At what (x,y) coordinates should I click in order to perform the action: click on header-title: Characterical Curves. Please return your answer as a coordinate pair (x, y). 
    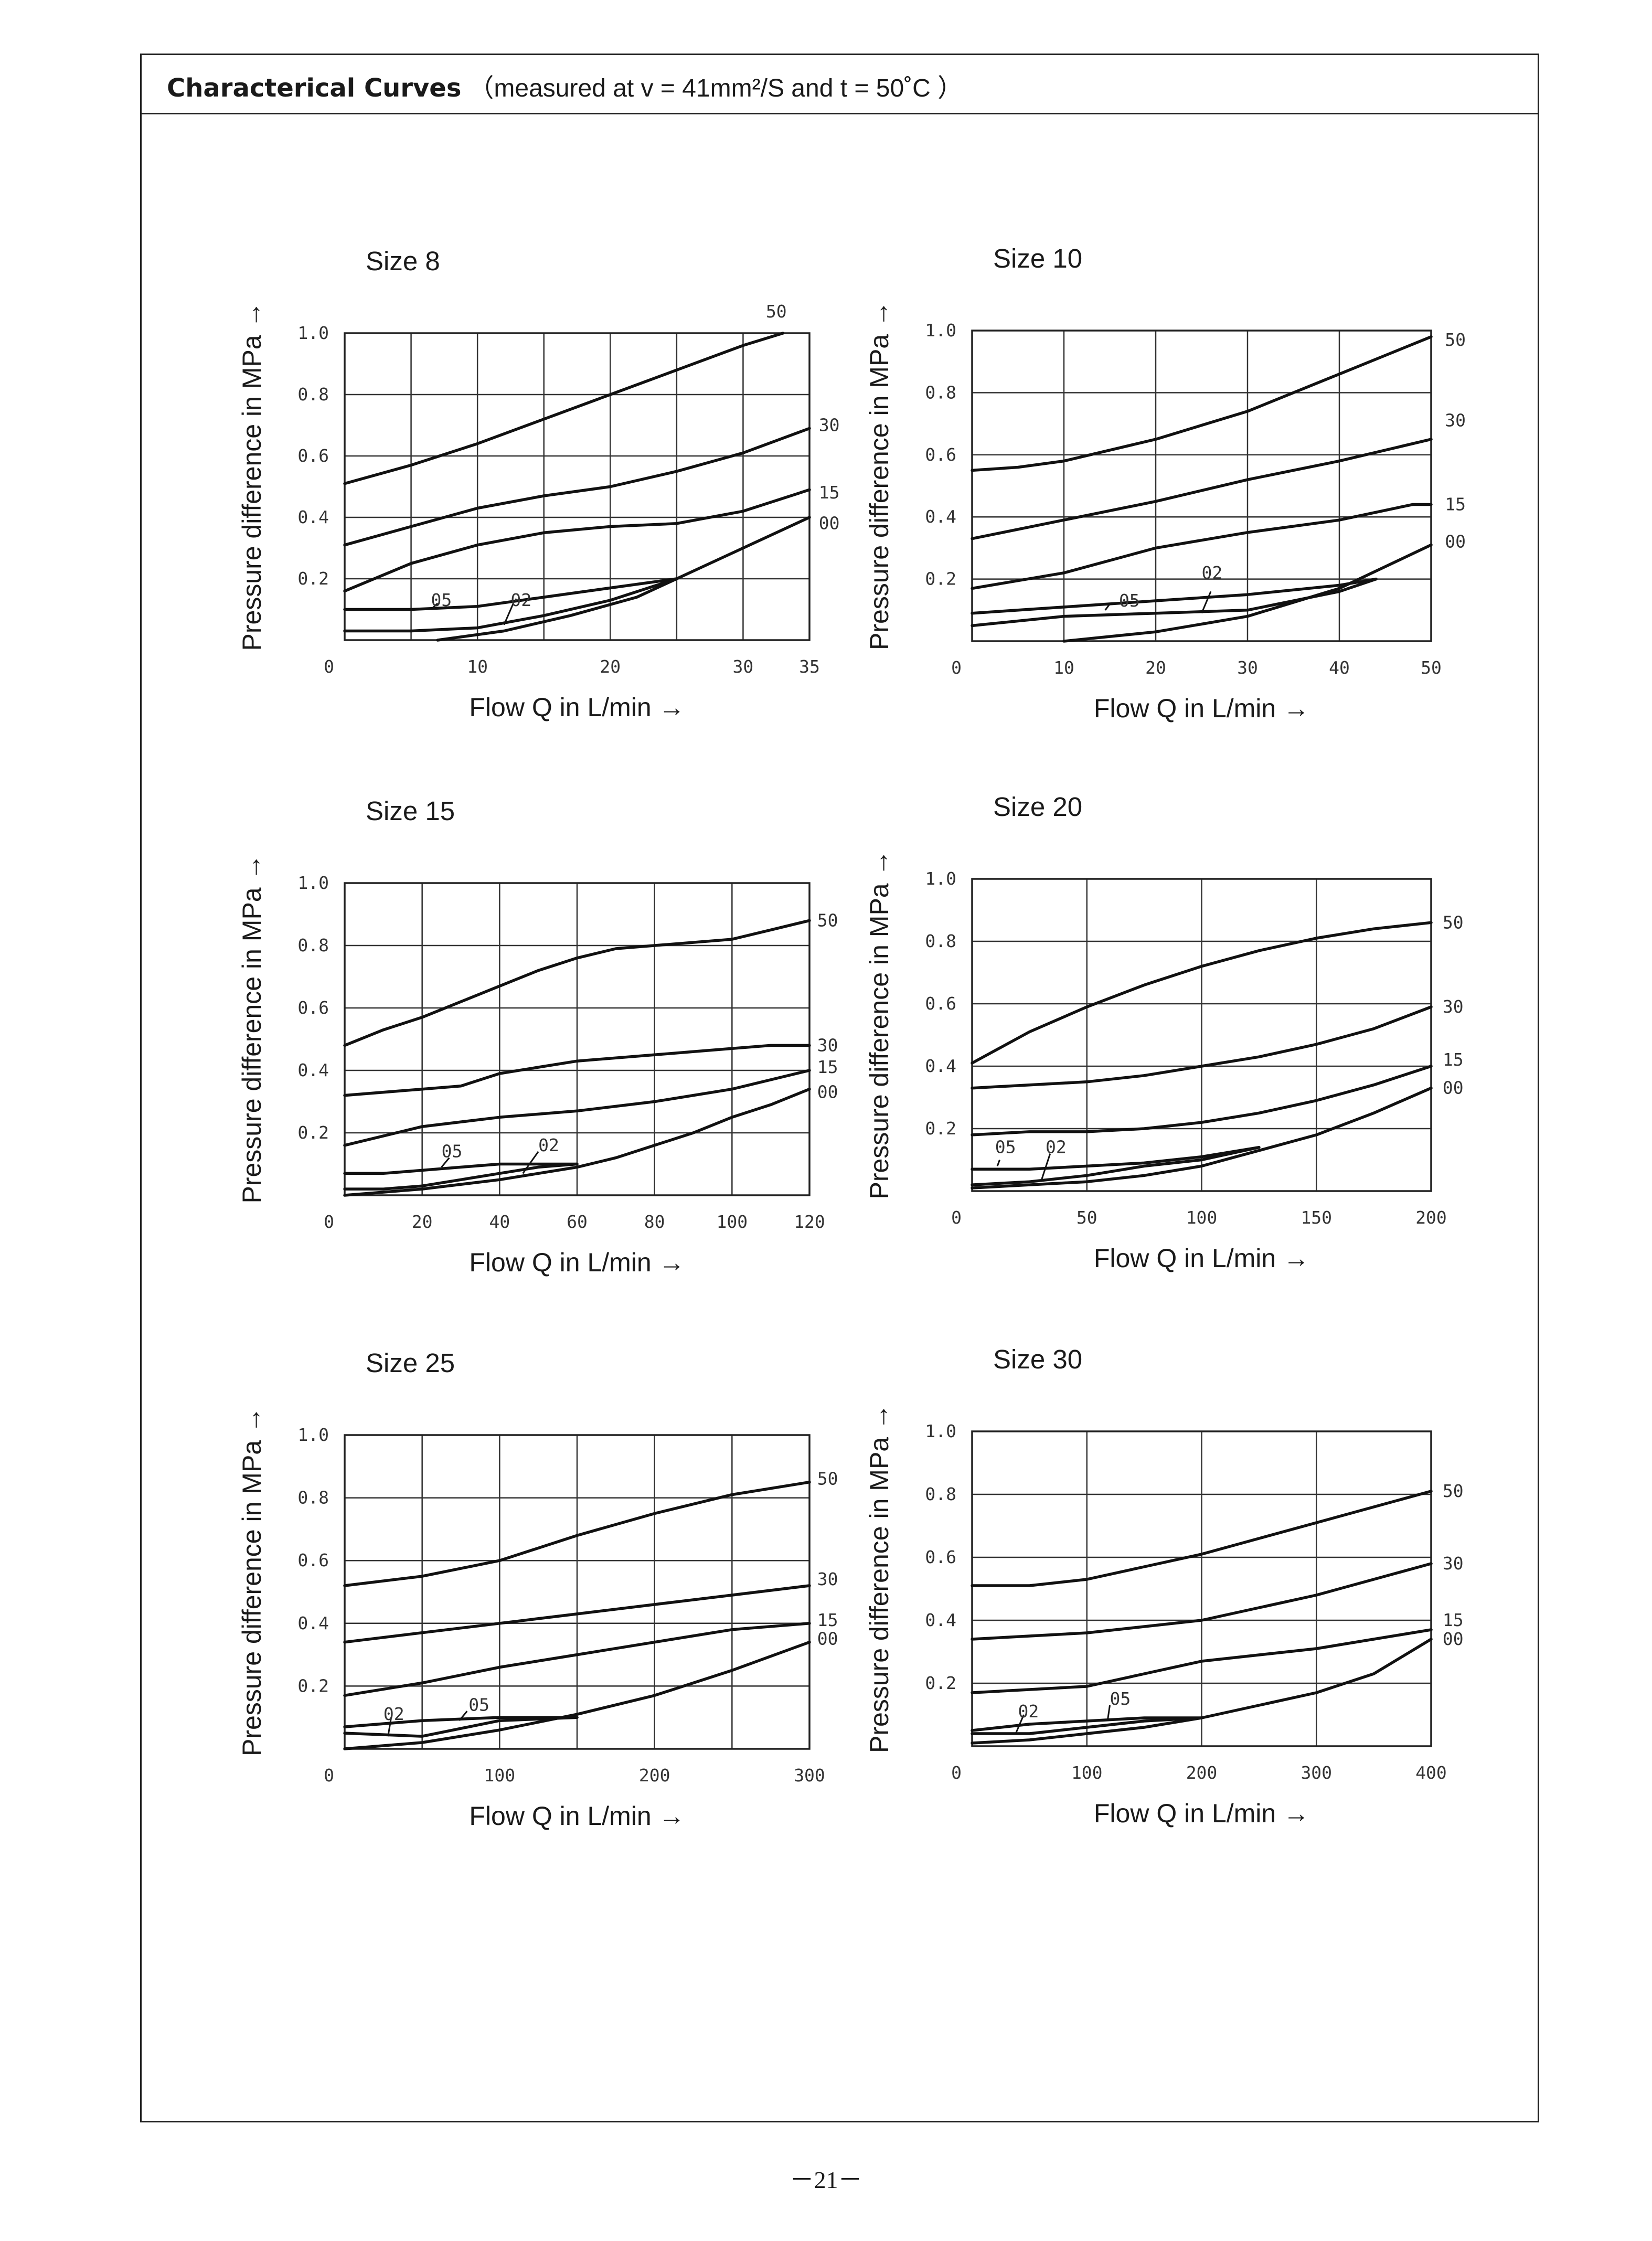
    Looking at the image, I should click on (314, 88).